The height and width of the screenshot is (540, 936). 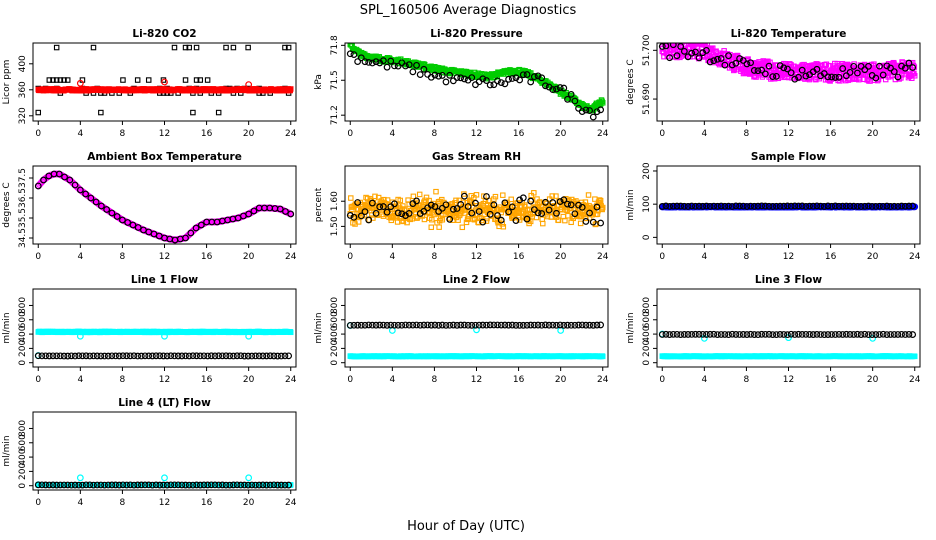 I want to click on panel-title: Sample Flow, so click(x=788, y=157).